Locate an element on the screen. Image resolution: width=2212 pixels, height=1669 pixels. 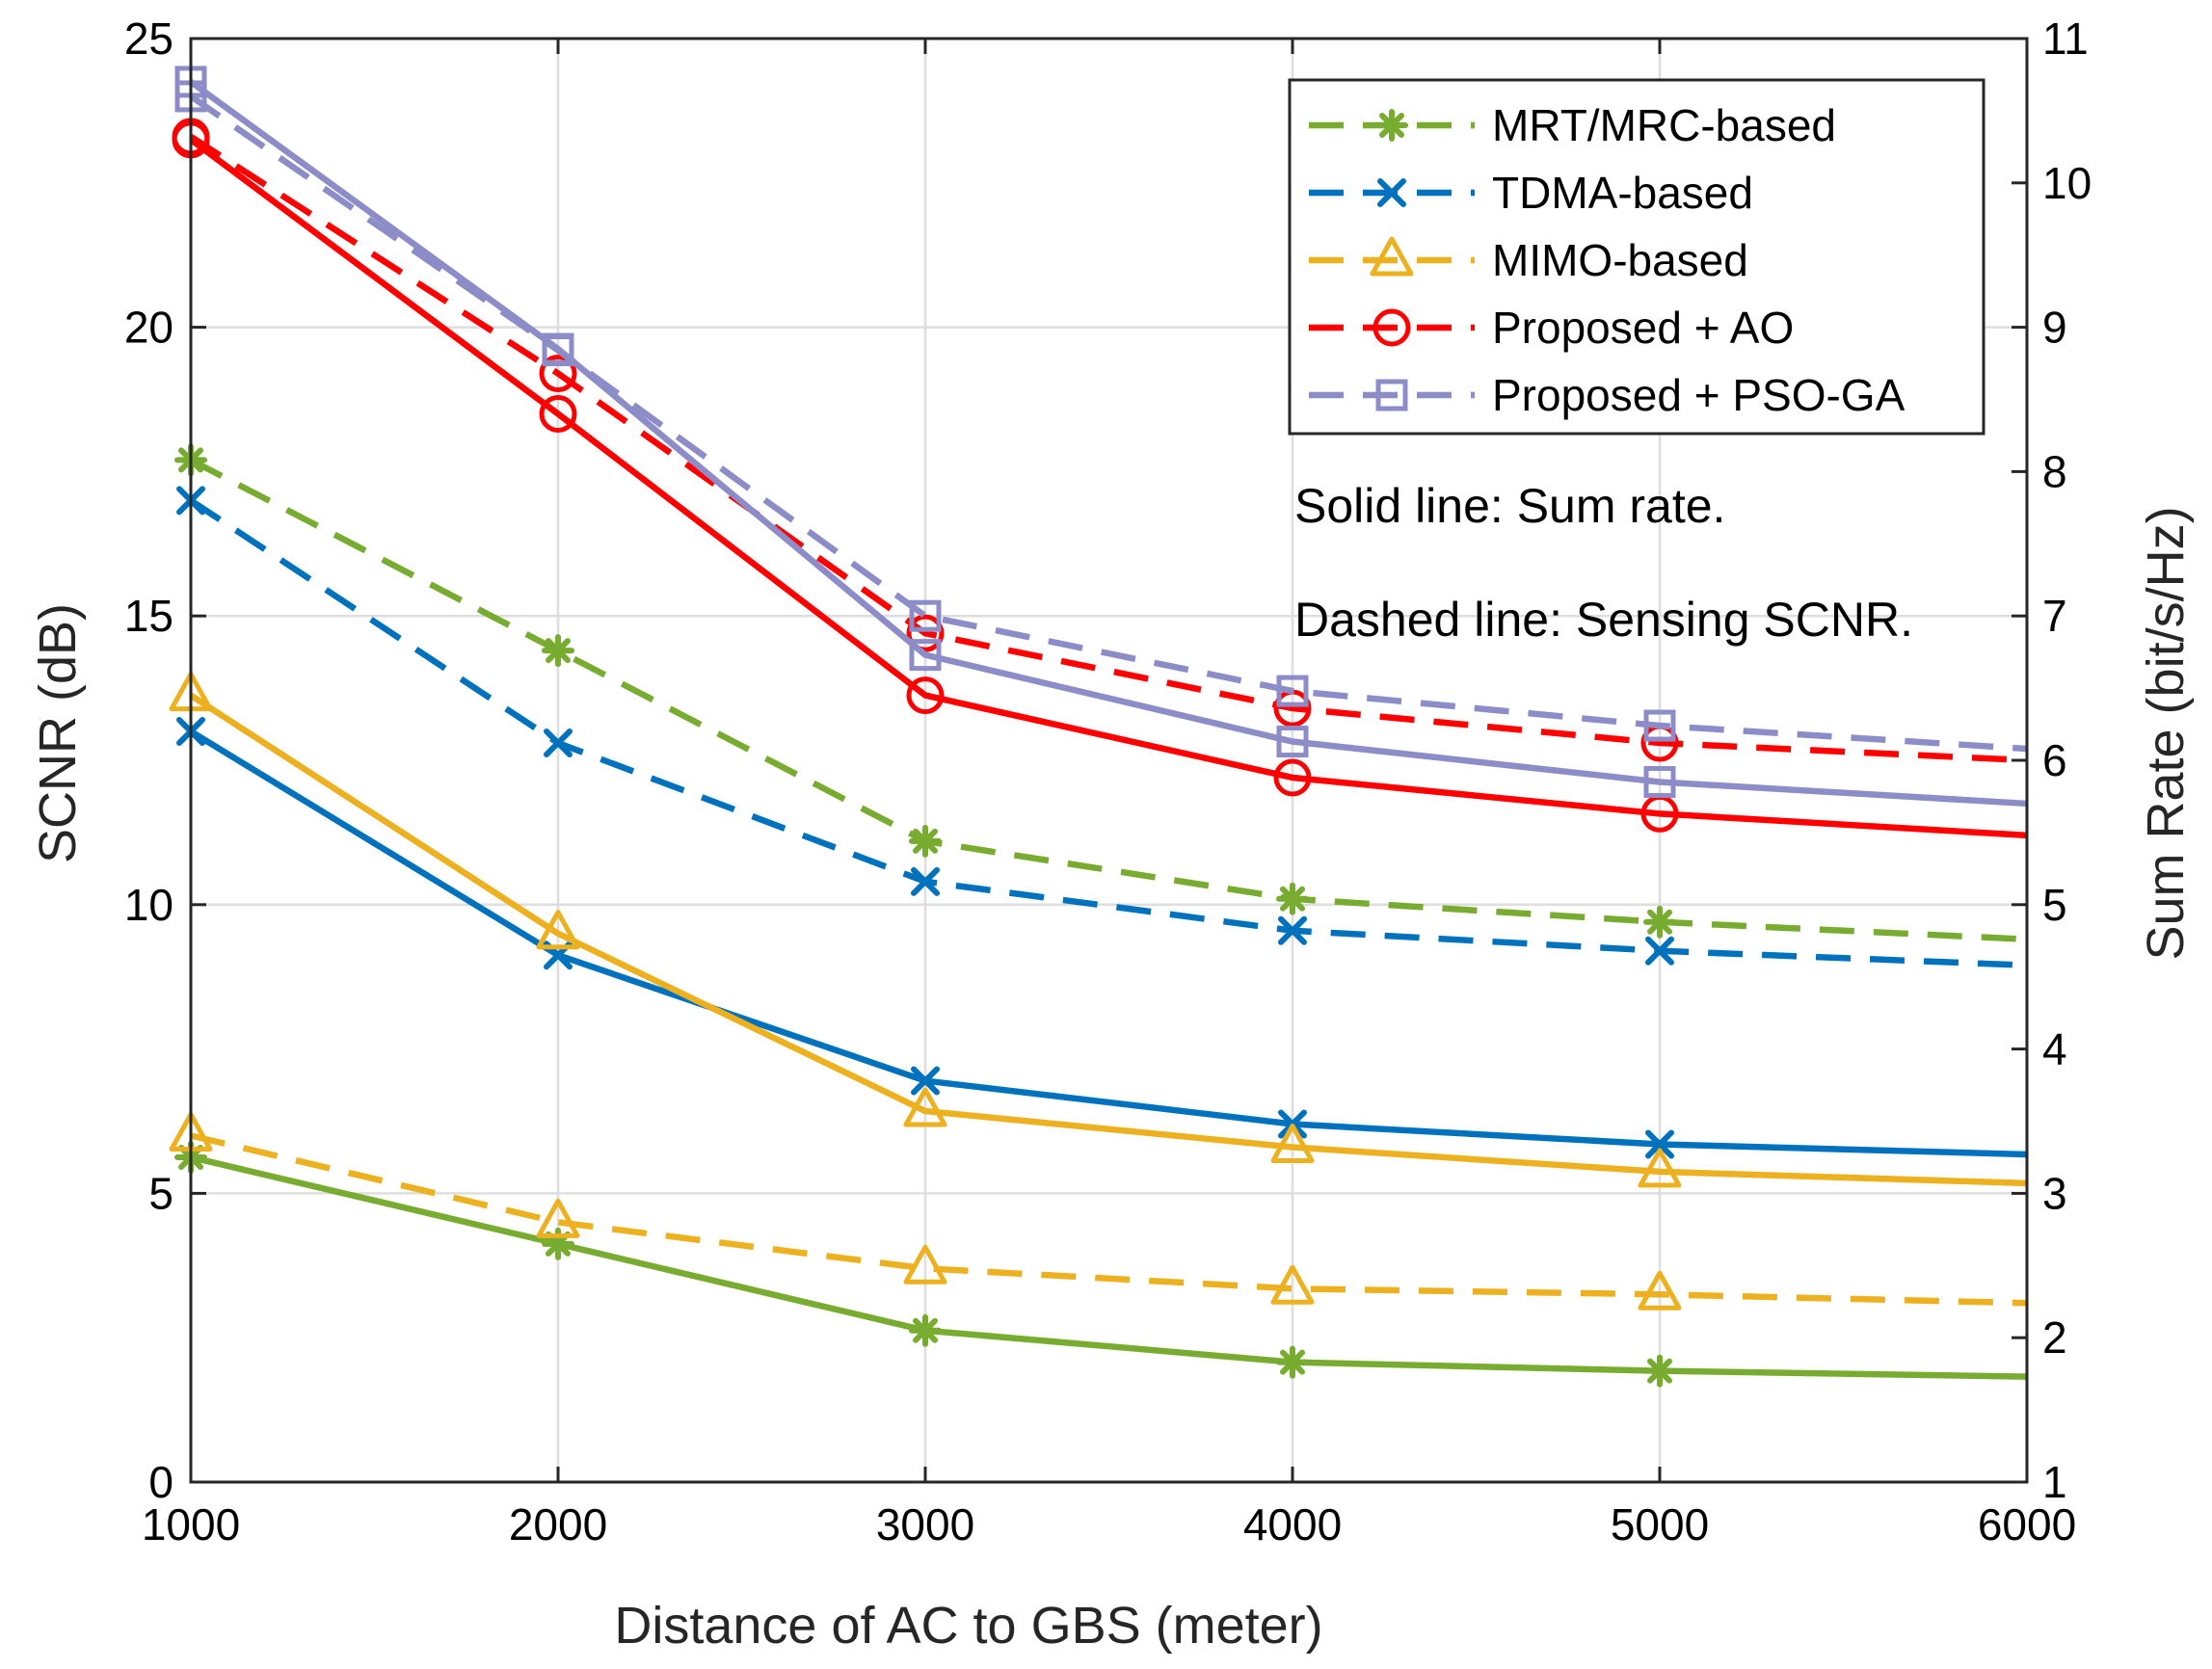
y-right-tick-label: 4 is located at coordinates (2054, 1049).